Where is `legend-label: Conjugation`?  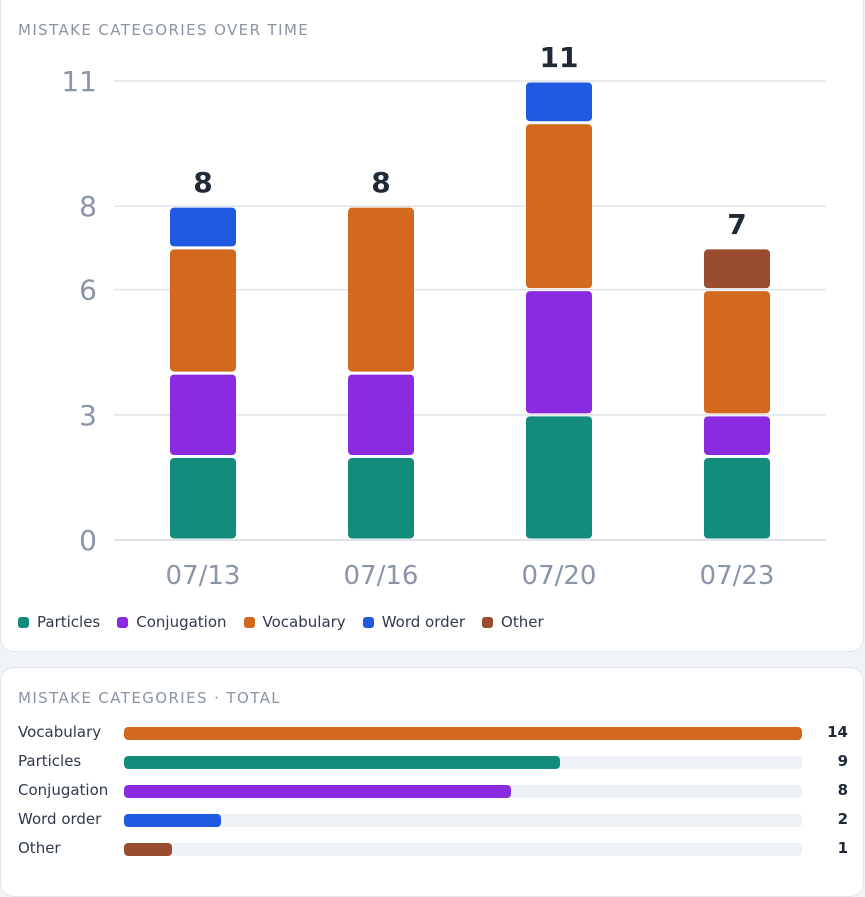 legend-label: Conjugation is located at coordinates (181, 622).